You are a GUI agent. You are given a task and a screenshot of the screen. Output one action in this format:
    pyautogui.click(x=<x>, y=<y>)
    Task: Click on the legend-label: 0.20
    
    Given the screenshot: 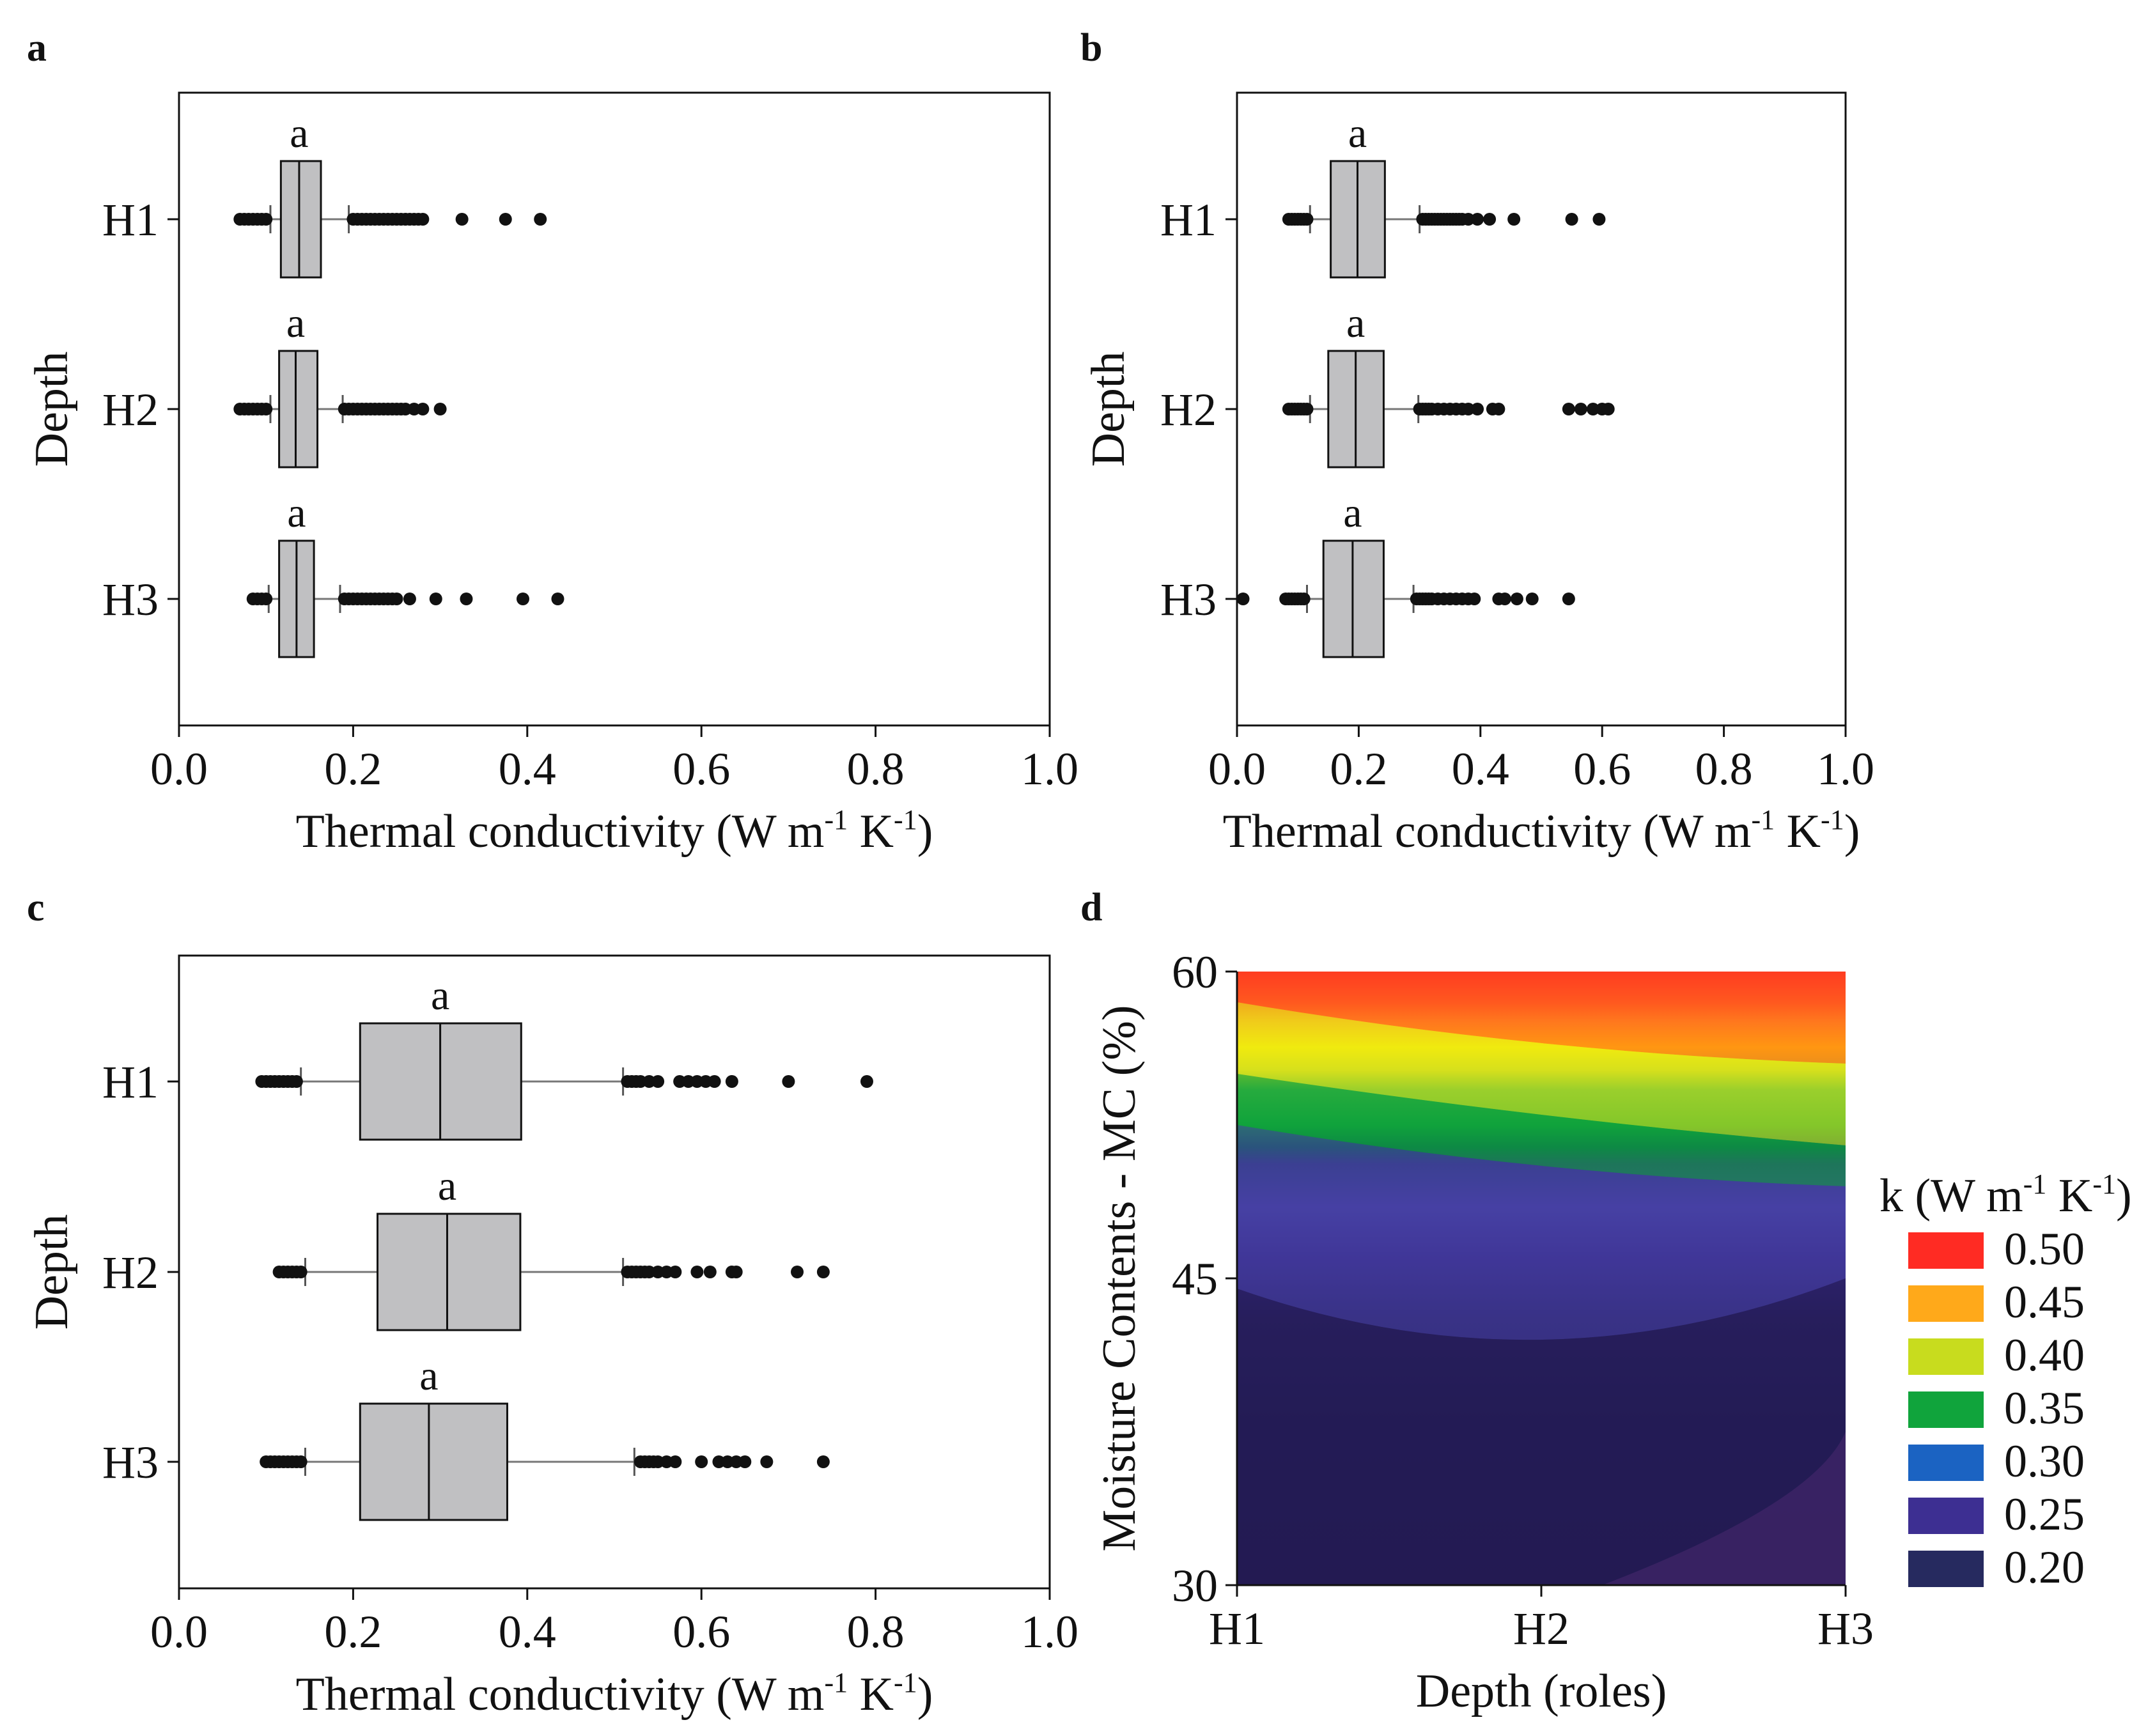 What is the action you would take?
    pyautogui.click(x=2044, y=1567)
    